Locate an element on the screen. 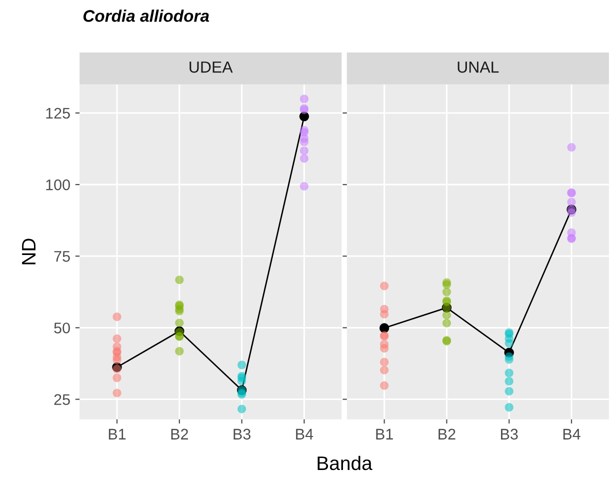  y-tick-label: 25 is located at coordinates (62, 399).